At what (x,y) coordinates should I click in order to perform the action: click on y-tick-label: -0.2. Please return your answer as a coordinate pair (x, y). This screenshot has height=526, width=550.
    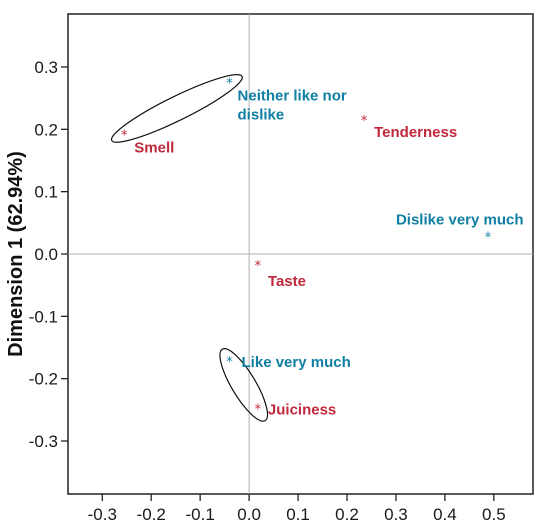
    Looking at the image, I should click on (43, 379).